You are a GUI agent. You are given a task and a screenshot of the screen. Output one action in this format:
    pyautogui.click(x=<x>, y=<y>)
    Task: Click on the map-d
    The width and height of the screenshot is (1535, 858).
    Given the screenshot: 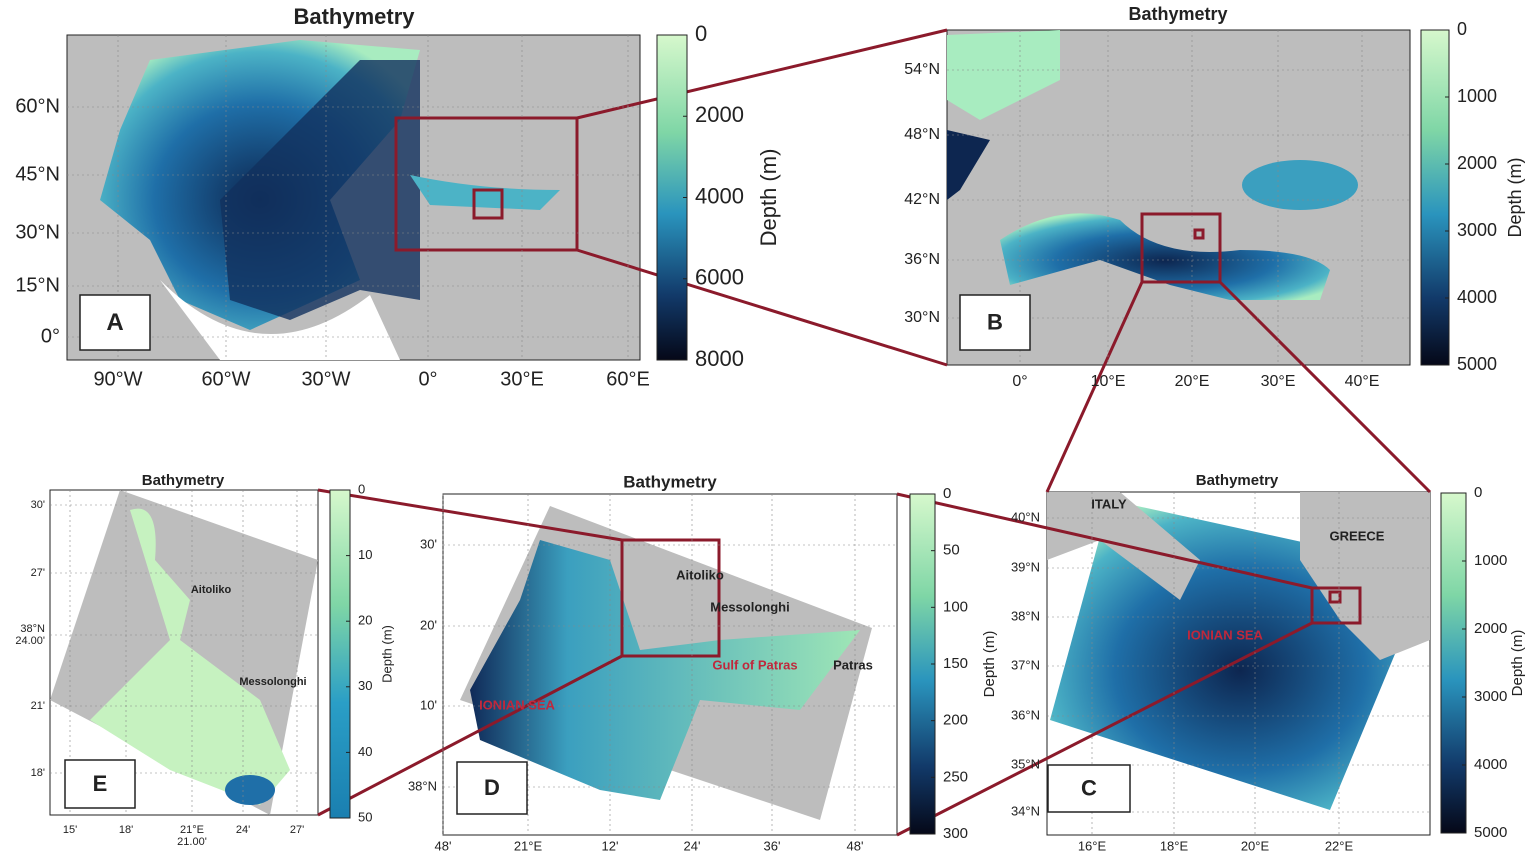 What is the action you would take?
    pyautogui.click(x=670, y=664)
    